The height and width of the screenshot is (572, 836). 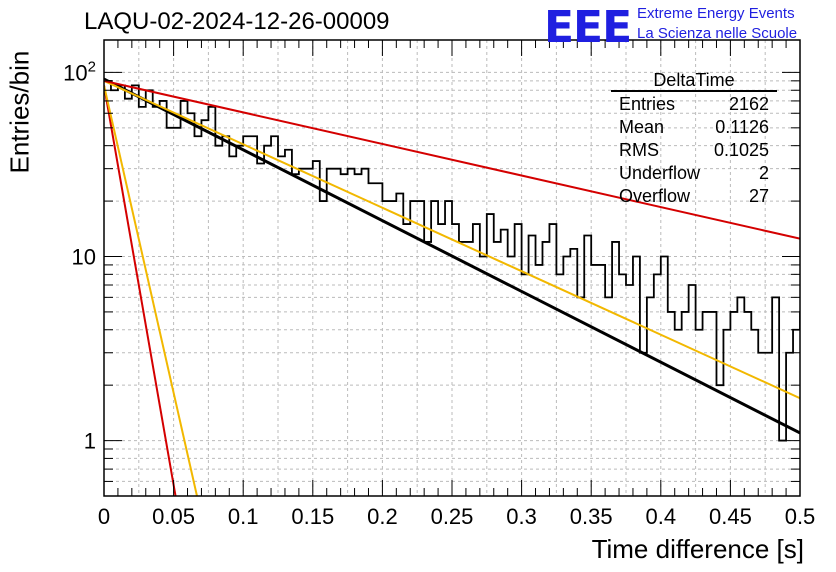 I want to click on x-tick-label: 0.35, so click(x=591, y=516).